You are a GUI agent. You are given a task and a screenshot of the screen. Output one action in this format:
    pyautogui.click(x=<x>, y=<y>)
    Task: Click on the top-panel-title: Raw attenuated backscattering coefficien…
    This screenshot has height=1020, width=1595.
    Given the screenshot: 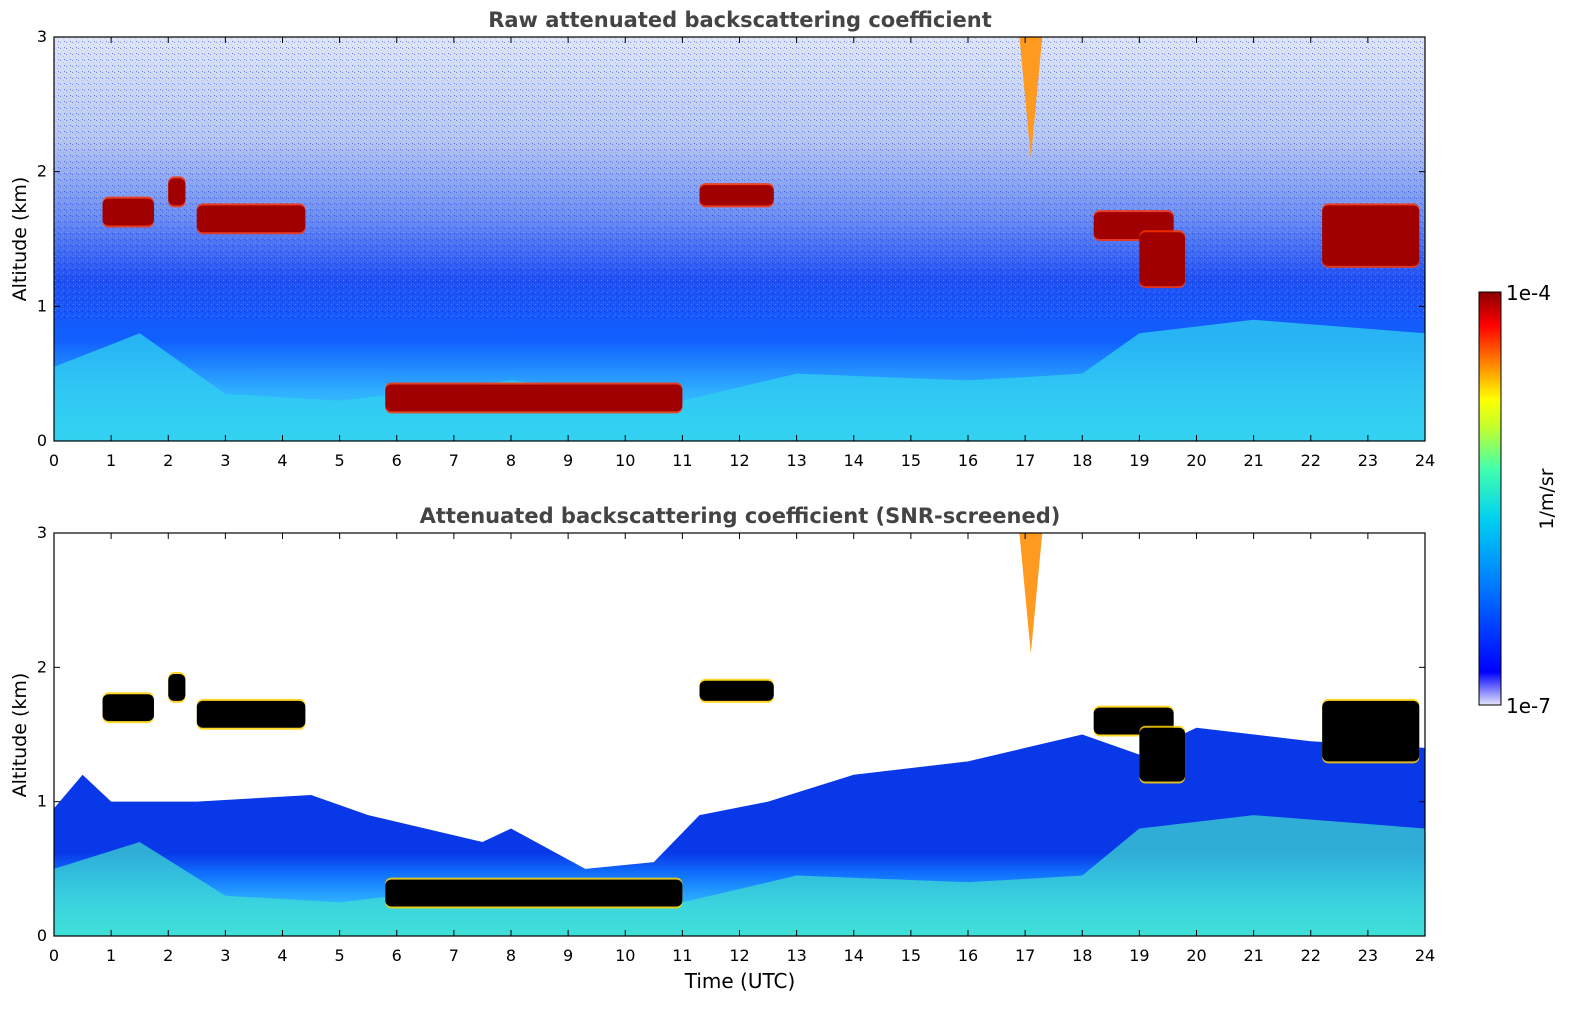 What is the action you would take?
    pyautogui.click(x=740, y=20)
    